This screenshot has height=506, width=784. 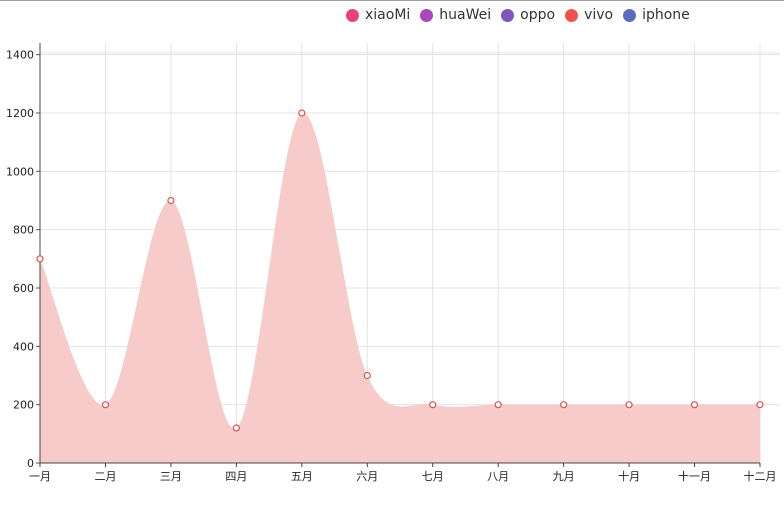 What do you see at coordinates (40, 476) in the screenshot?
I see `x-tick-label: 一月` at bounding box center [40, 476].